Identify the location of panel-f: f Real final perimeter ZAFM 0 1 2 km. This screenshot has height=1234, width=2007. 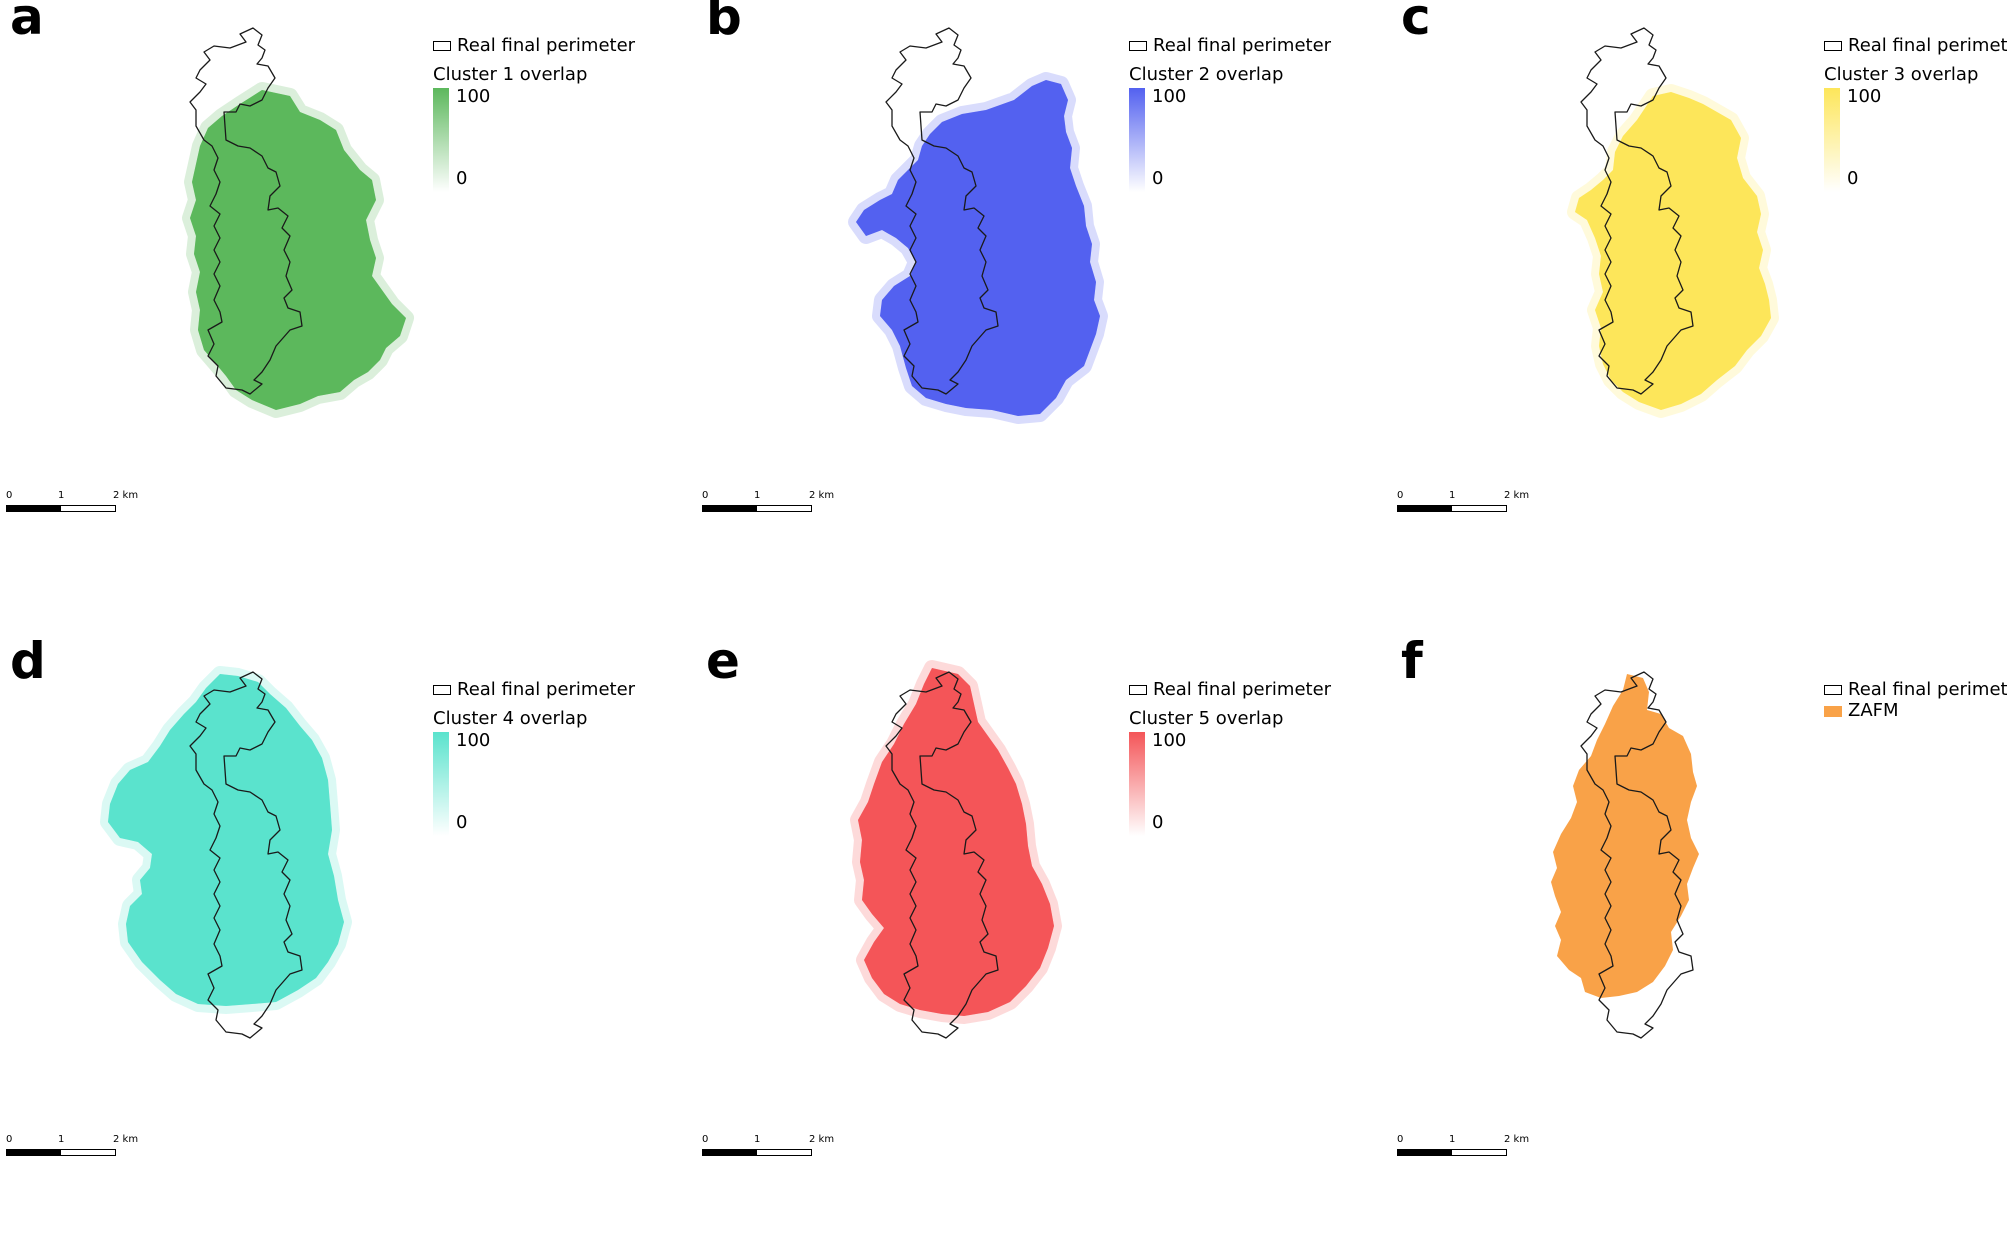
(1699, 935).